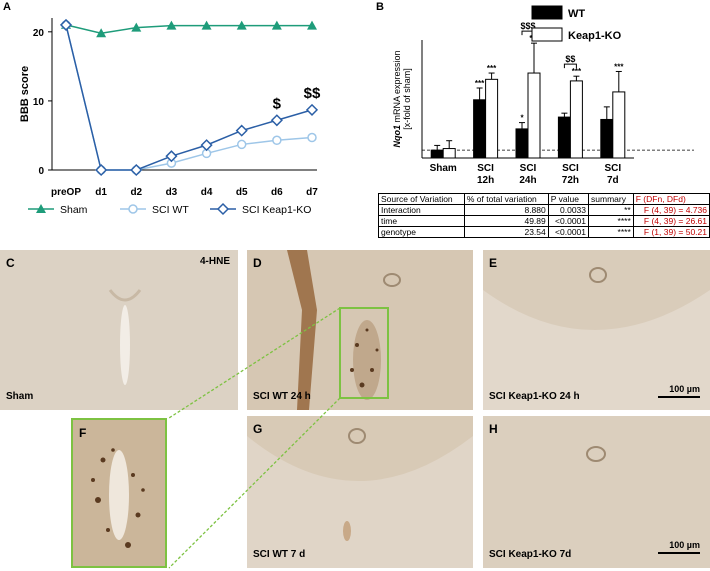 This screenshot has width=710, height=571. What do you see at coordinates (276, 210) in the screenshot?
I see `legend-label: SCI Keap1-KO` at bounding box center [276, 210].